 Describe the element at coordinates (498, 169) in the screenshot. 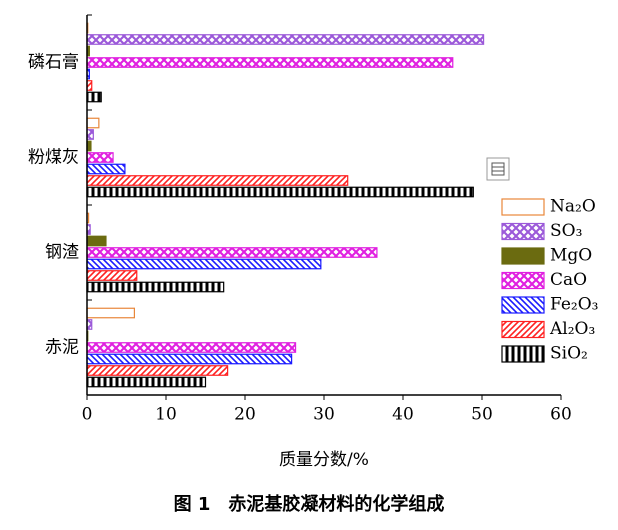

I see `icon` at that location.